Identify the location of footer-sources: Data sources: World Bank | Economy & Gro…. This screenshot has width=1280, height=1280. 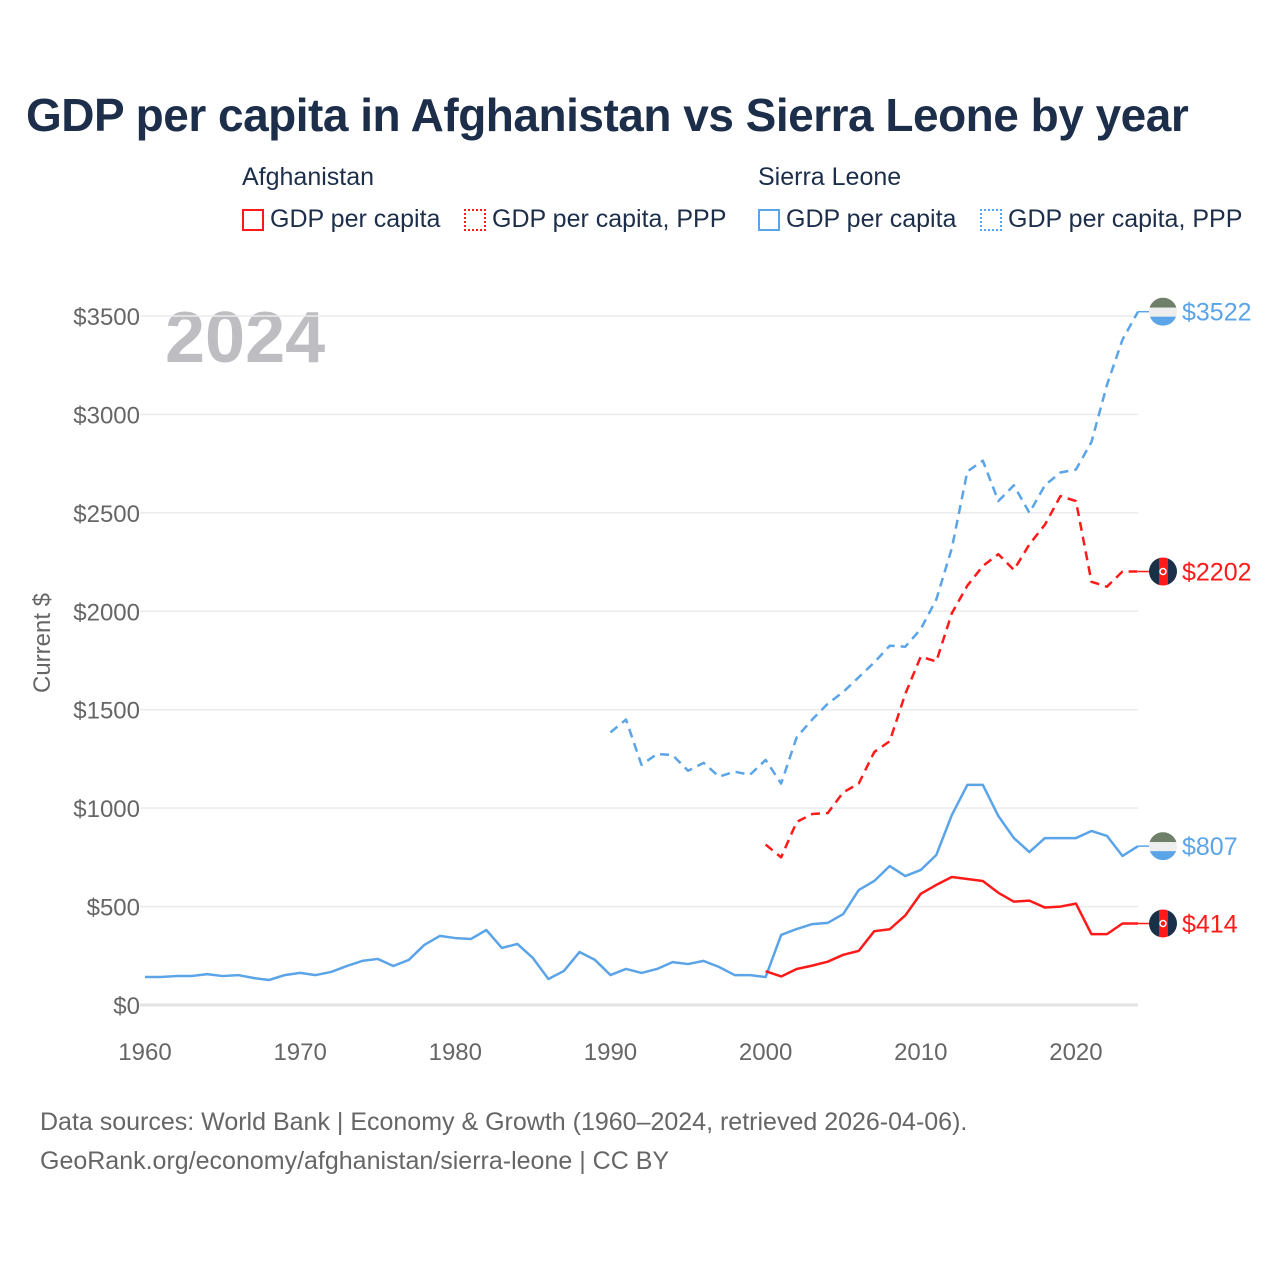
(504, 1122).